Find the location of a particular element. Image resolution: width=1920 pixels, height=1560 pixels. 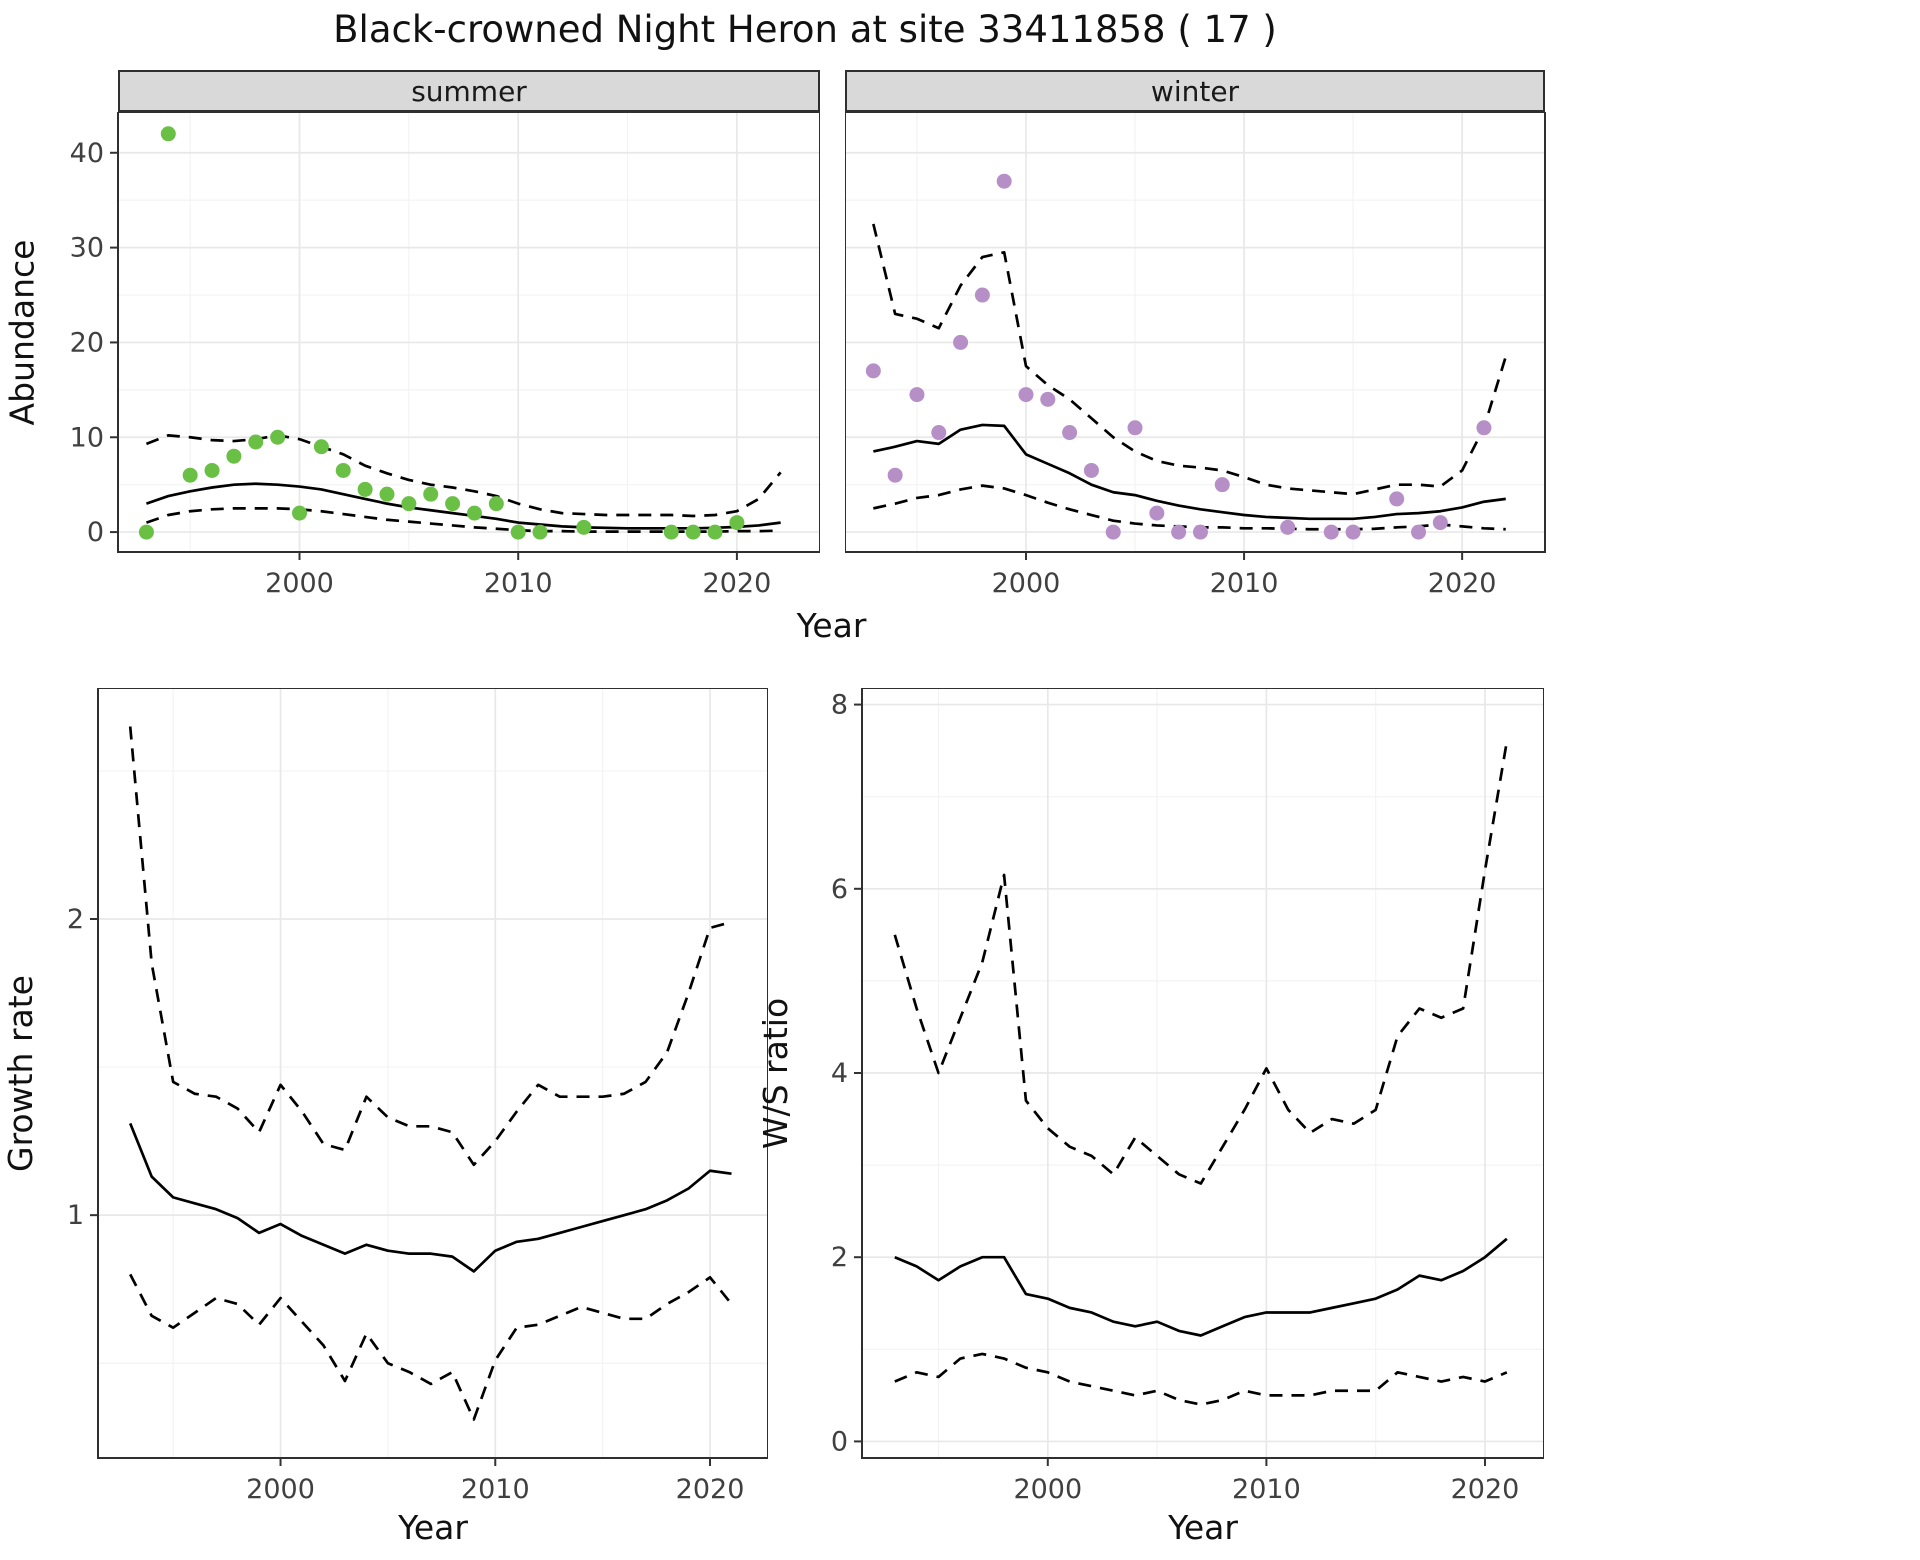

y-tick-label: 4 is located at coordinates (839, 1073).